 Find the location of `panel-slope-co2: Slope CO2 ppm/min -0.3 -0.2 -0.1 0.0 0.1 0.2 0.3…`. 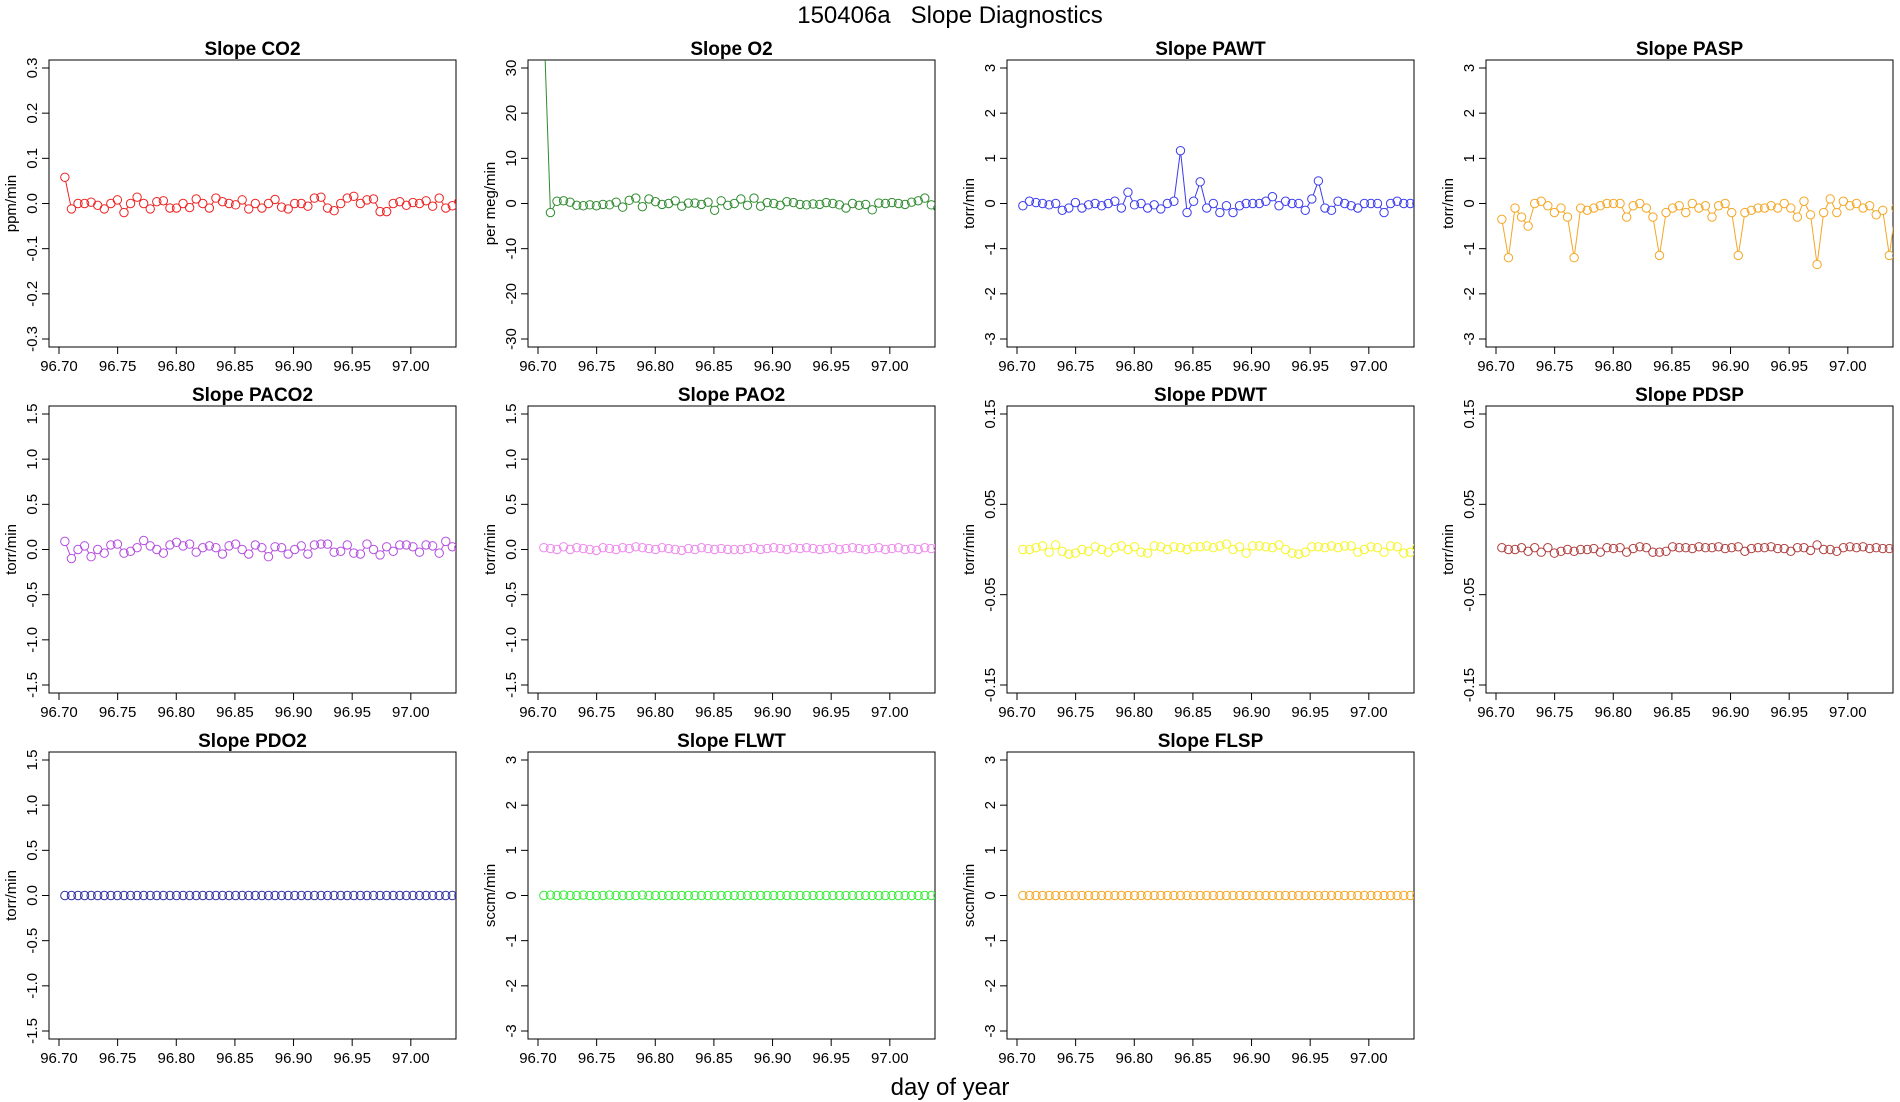

panel-slope-co2: Slope CO2 ppm/min -0.3 -0.2 -0.1 0.0 0.1 0.2 0.3… is located at coordinates (230, 207).